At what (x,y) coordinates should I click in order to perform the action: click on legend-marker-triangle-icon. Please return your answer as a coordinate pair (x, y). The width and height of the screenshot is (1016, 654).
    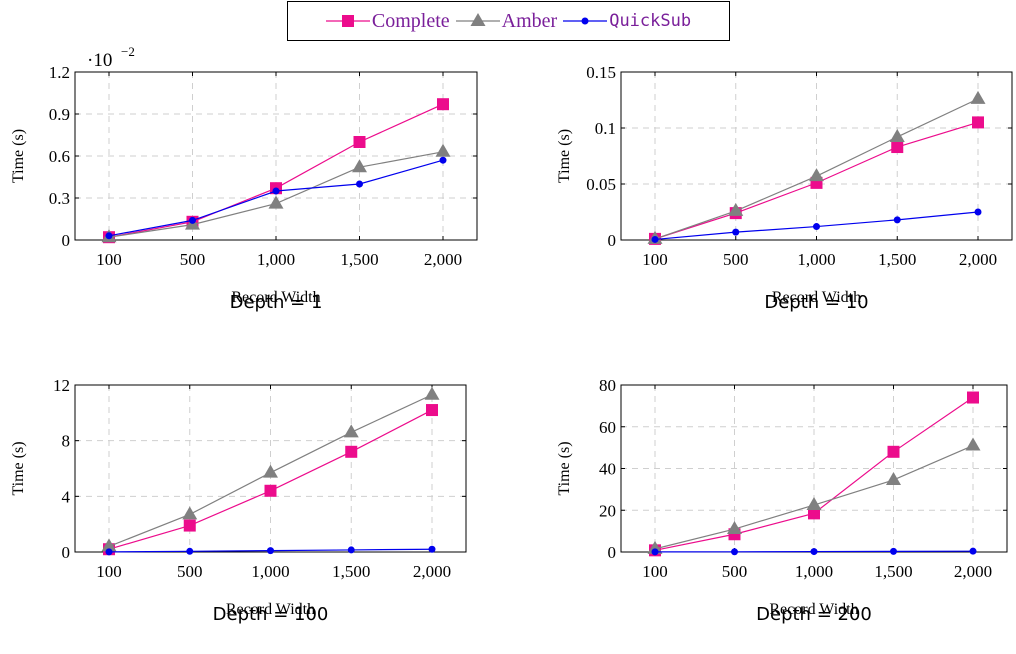
    Looking at the image, I should click on (477, 19).